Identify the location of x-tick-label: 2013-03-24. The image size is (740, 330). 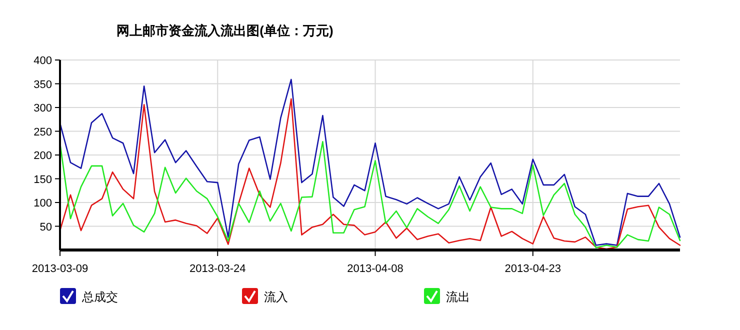
(217, 269).